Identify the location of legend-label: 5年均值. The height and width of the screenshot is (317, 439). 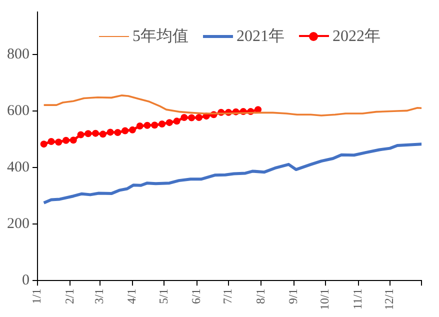
(160, 37).